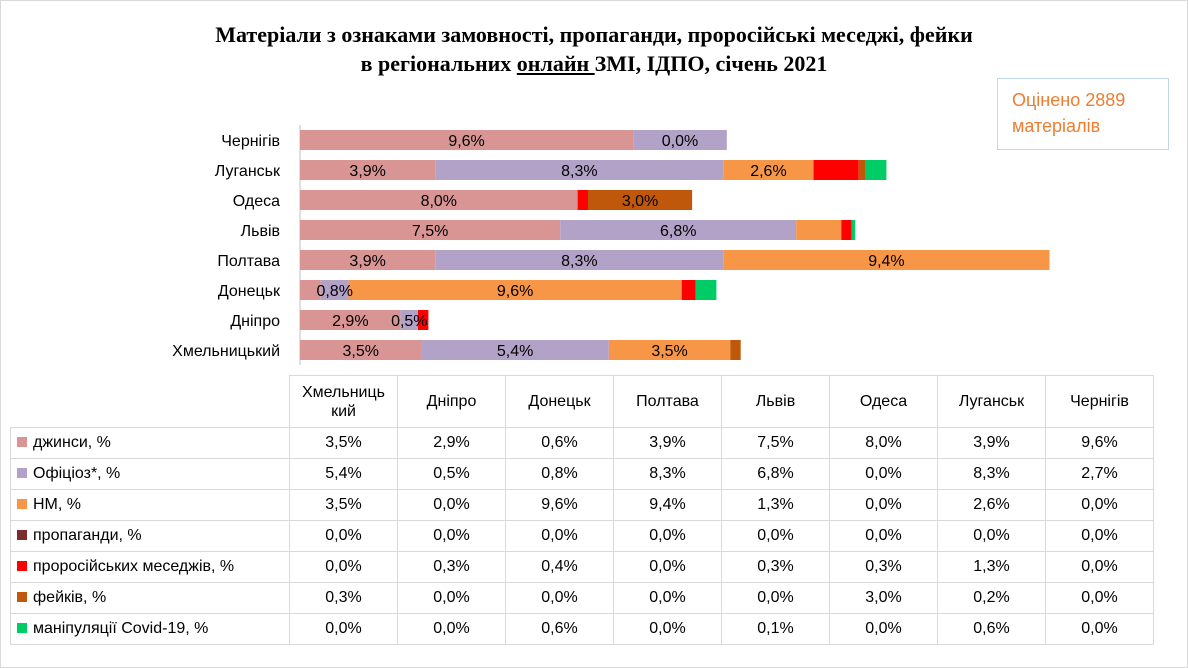 Image resolution: width=1188 pixels, height=668 pixels. I want to click on table-cell: 3,0%, so click(883, 598).